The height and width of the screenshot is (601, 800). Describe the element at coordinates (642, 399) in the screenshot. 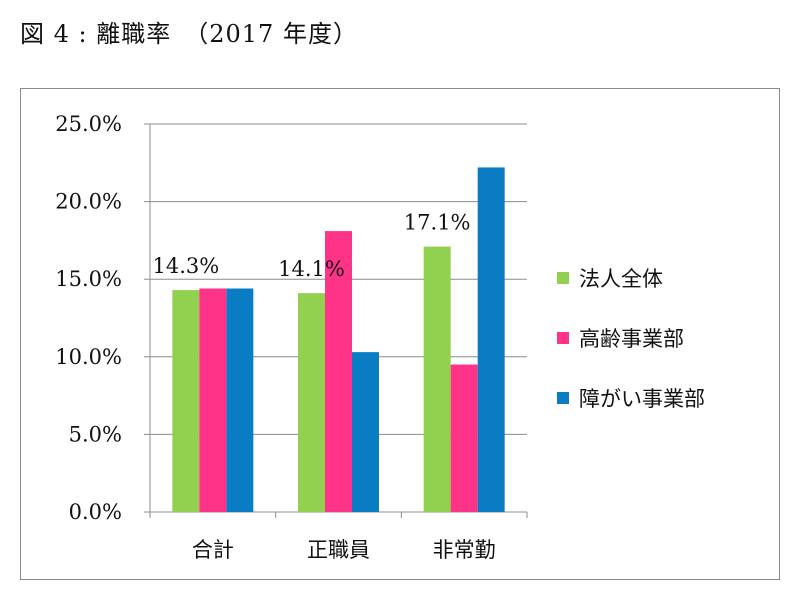

I see `legend-label-3: 障がい事業部` at that location.